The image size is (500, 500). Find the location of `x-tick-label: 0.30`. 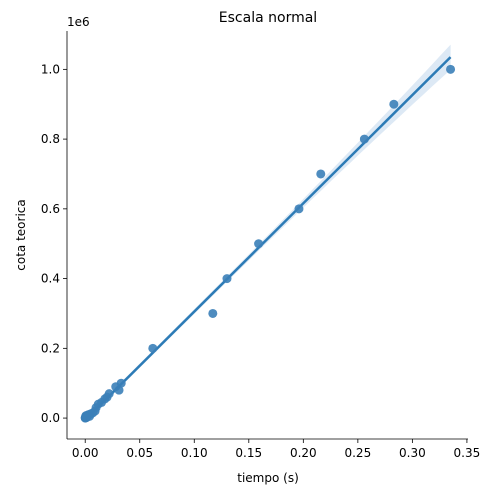

x-tick-label: 0.30 is located at coordinates (412, 453).